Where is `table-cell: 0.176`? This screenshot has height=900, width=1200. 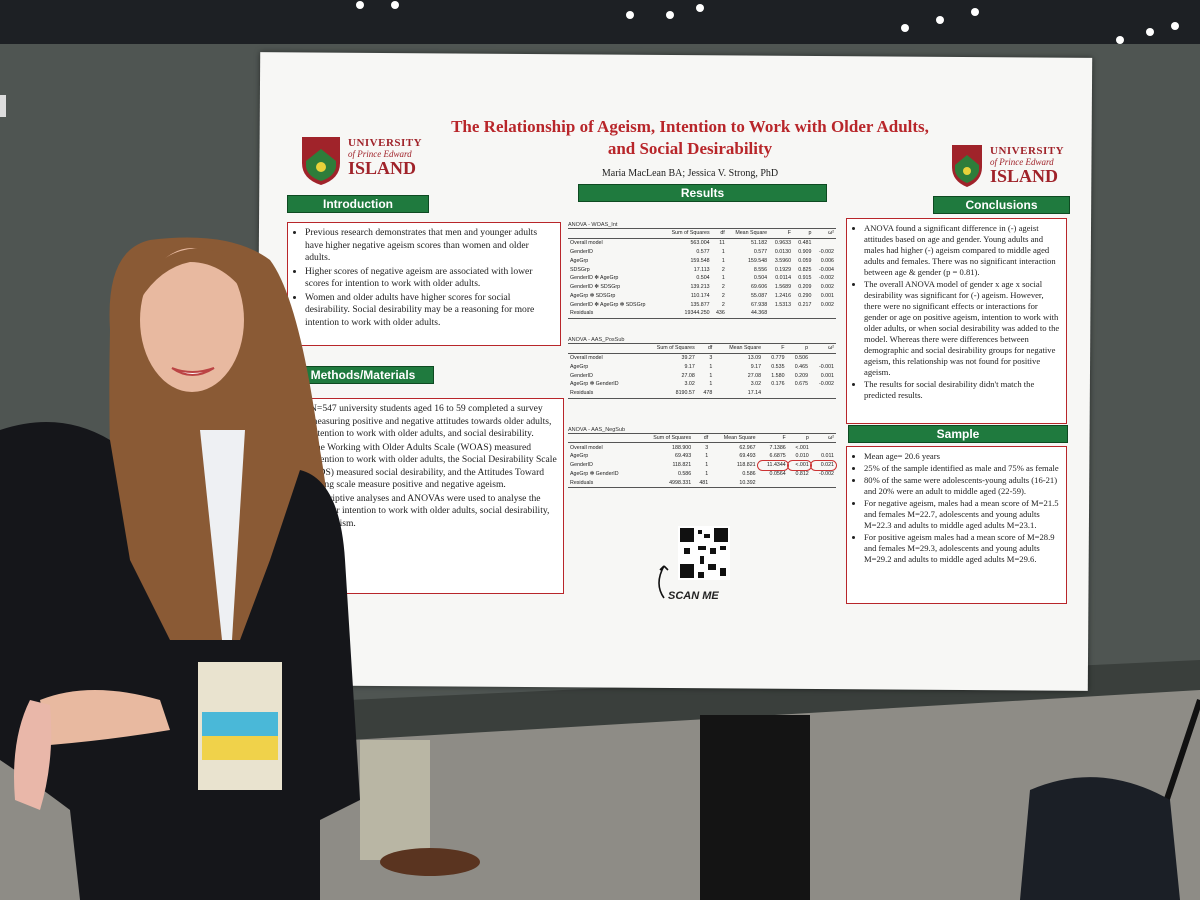 table-cell: 0.176 is located at coordinates (778, 384).